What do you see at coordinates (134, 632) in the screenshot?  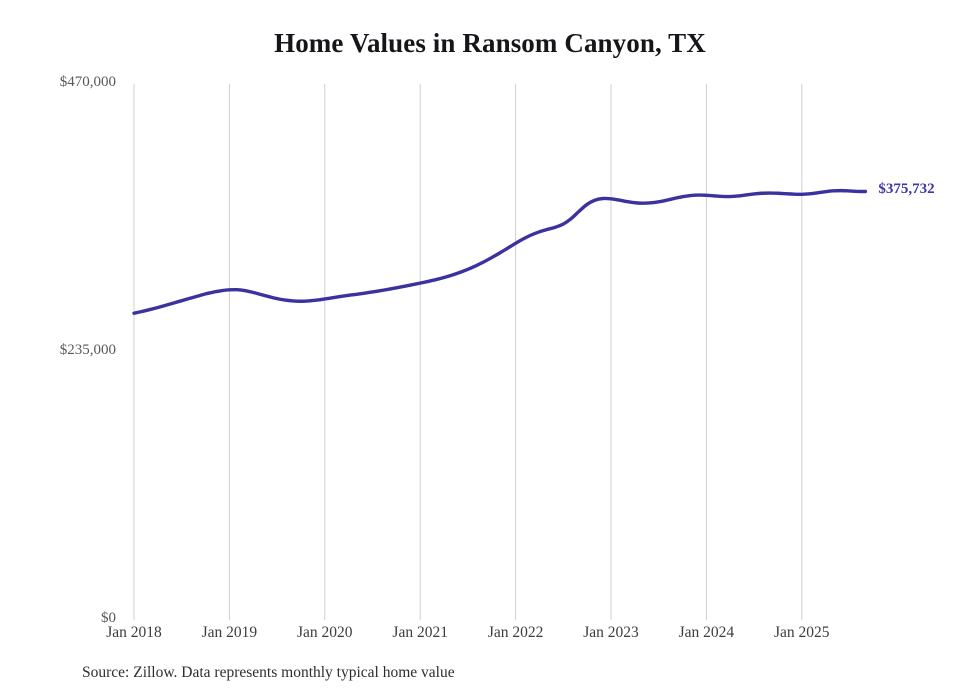 I see `x-tick-label: Jan 2018` at bounding box center [134, 632].